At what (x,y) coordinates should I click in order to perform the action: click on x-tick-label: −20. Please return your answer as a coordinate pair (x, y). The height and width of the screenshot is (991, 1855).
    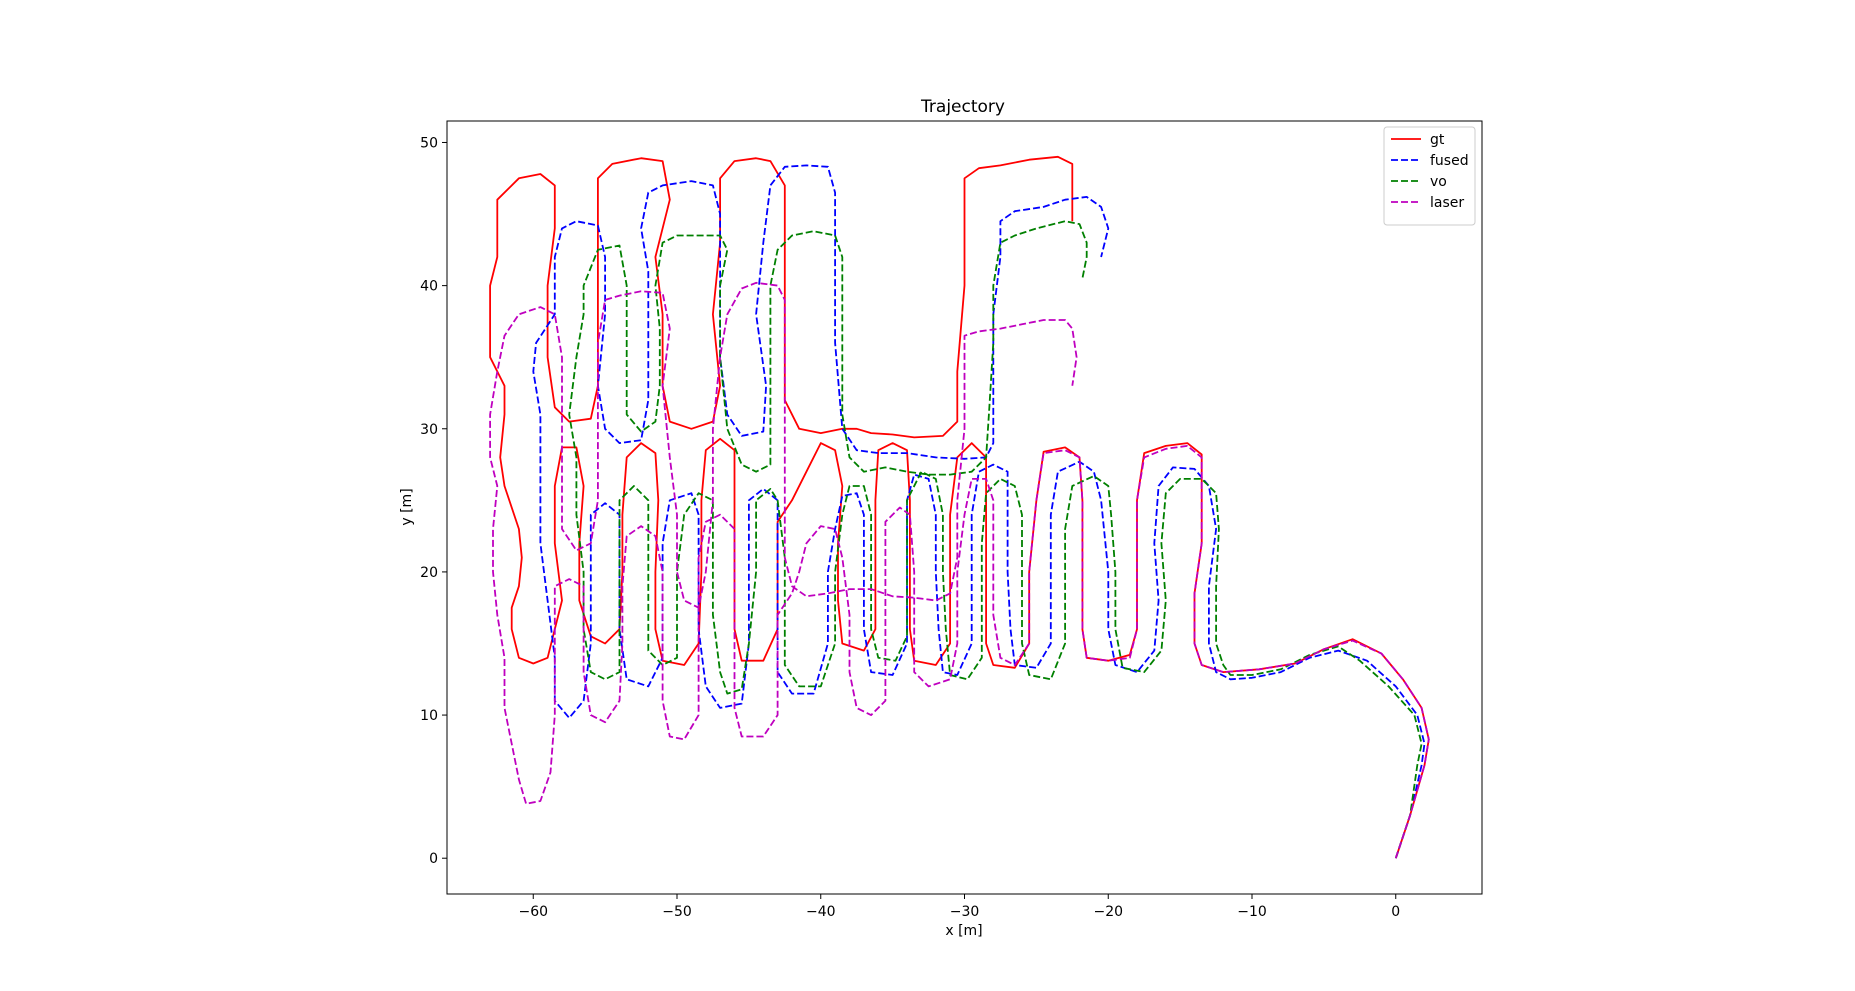
    Looking at the image, I should click on (1108, 912).